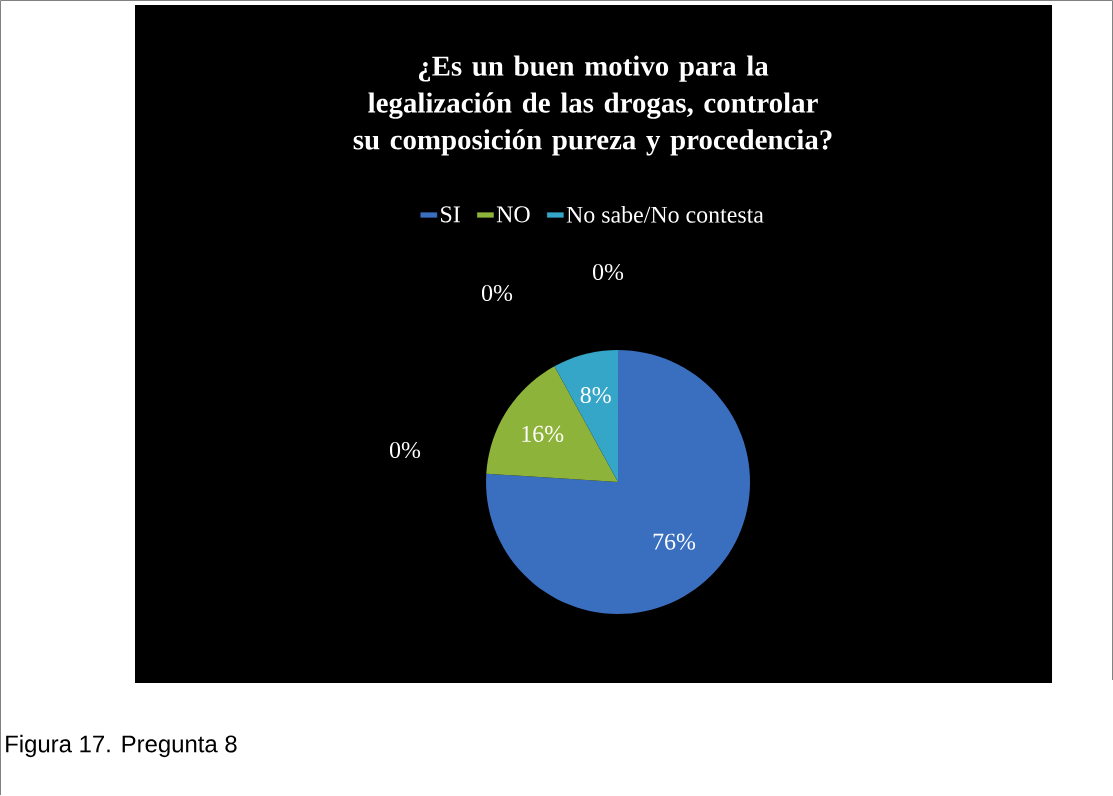 Image resolution: width=1113 pixels, height=796 pixels. Describe the element at coordinates (121, 746) in the screenshot. I see `text: Figura 17. Pregunta 8` at that location.